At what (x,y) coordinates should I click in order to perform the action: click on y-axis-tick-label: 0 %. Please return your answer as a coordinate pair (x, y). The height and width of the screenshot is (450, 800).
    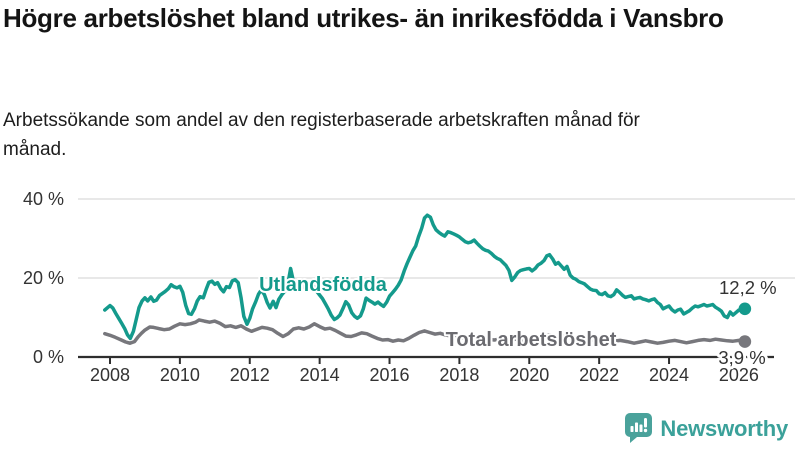
    Looking at the image, I should click on (48, 357).